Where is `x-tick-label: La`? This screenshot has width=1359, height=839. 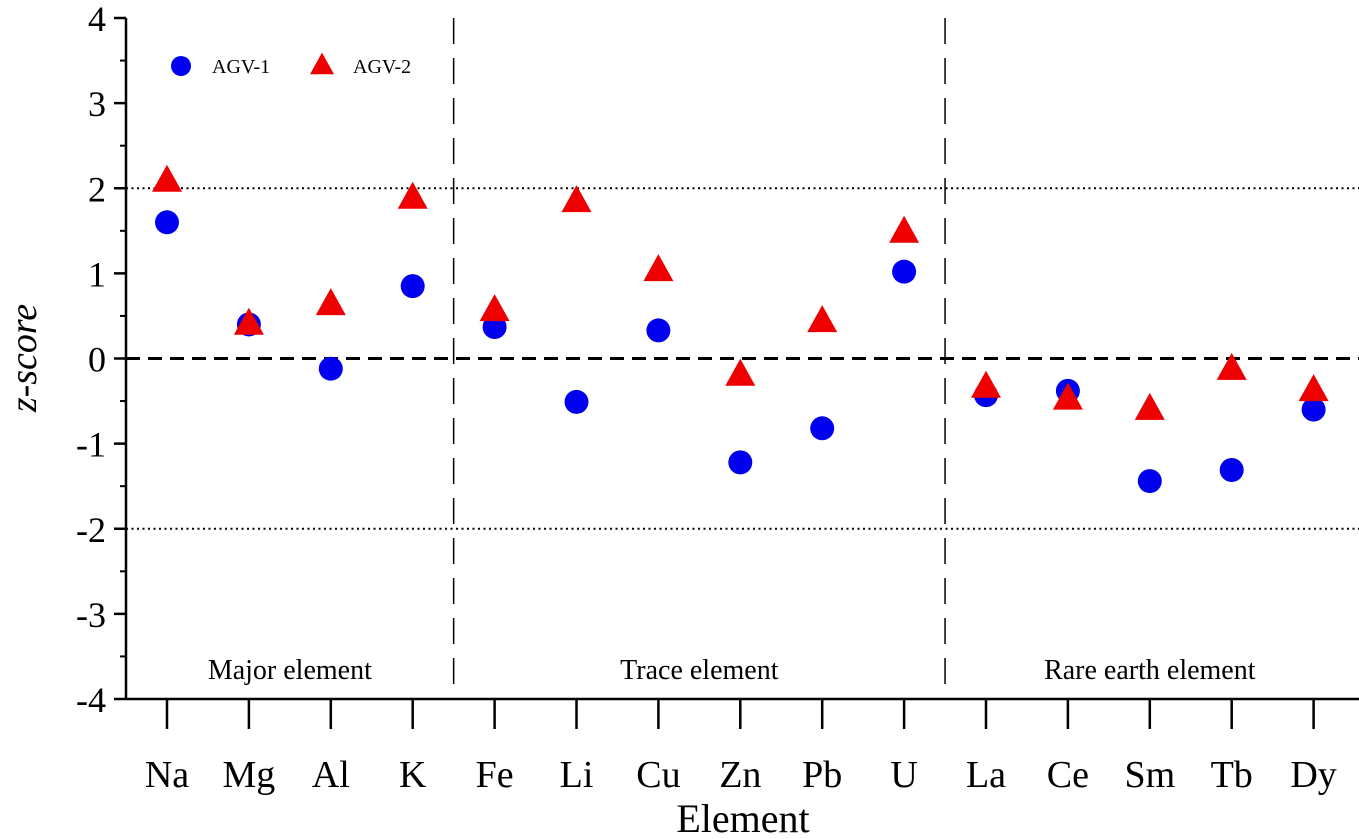 x-tick-label: La is located at coordinates (986, 775).